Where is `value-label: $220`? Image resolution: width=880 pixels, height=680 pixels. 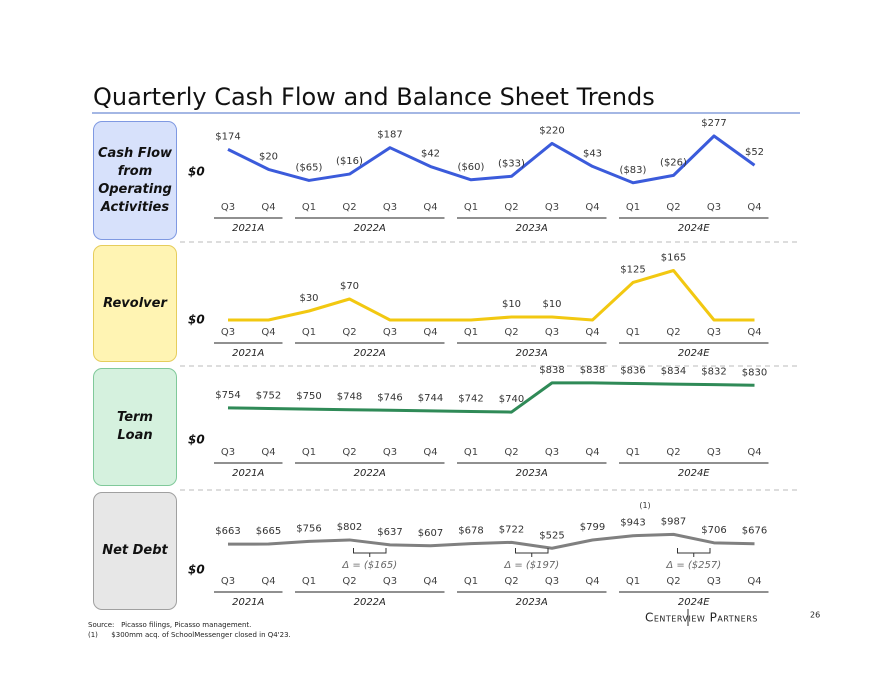
value-label: $220 is located at coordinates (551, 130).